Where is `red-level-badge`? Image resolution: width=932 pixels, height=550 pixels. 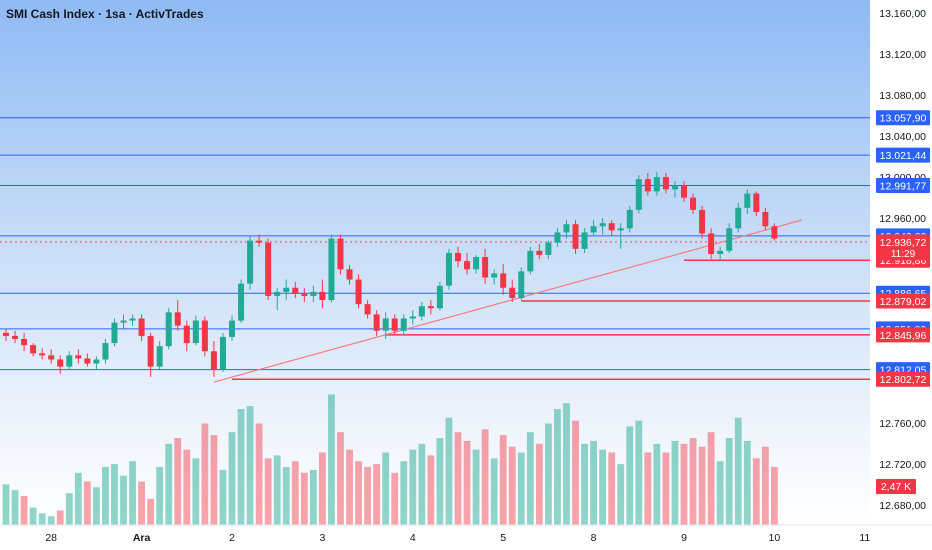 red-level-badge is located at coordinates (903, 335).